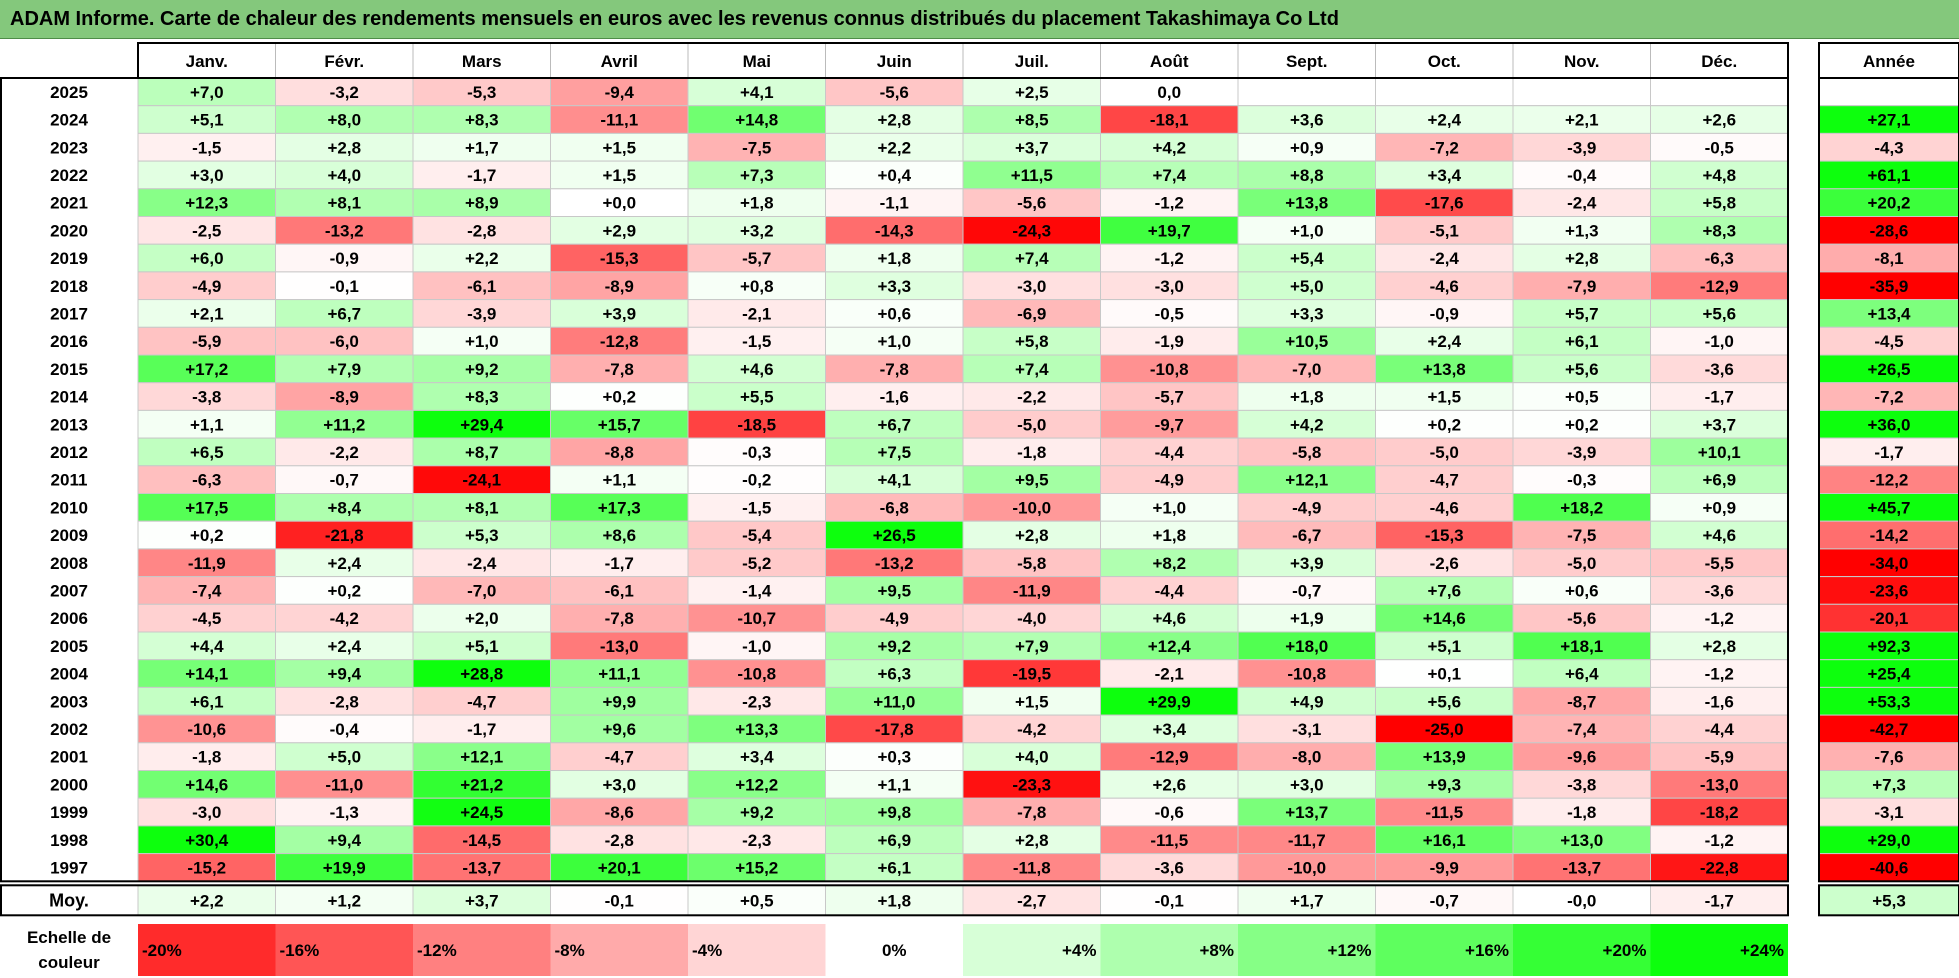 This screenshot has height=978, width=1959. I want to click on heatmap-cell-value: +6,1, so click(894, 867).